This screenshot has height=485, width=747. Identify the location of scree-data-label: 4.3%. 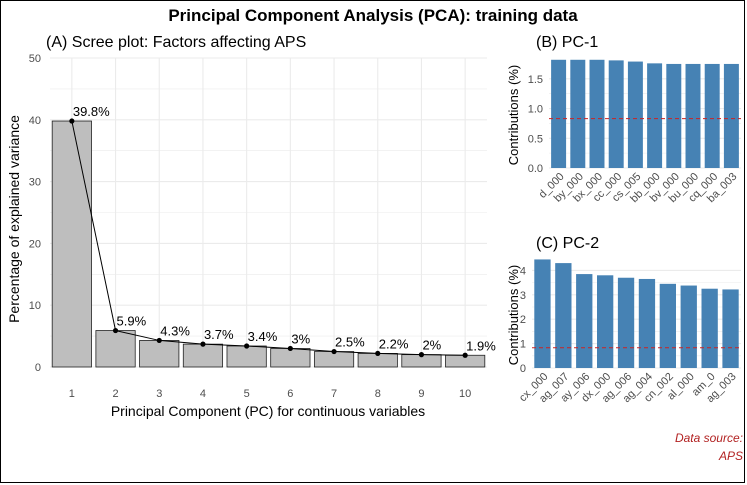
(175, 330).